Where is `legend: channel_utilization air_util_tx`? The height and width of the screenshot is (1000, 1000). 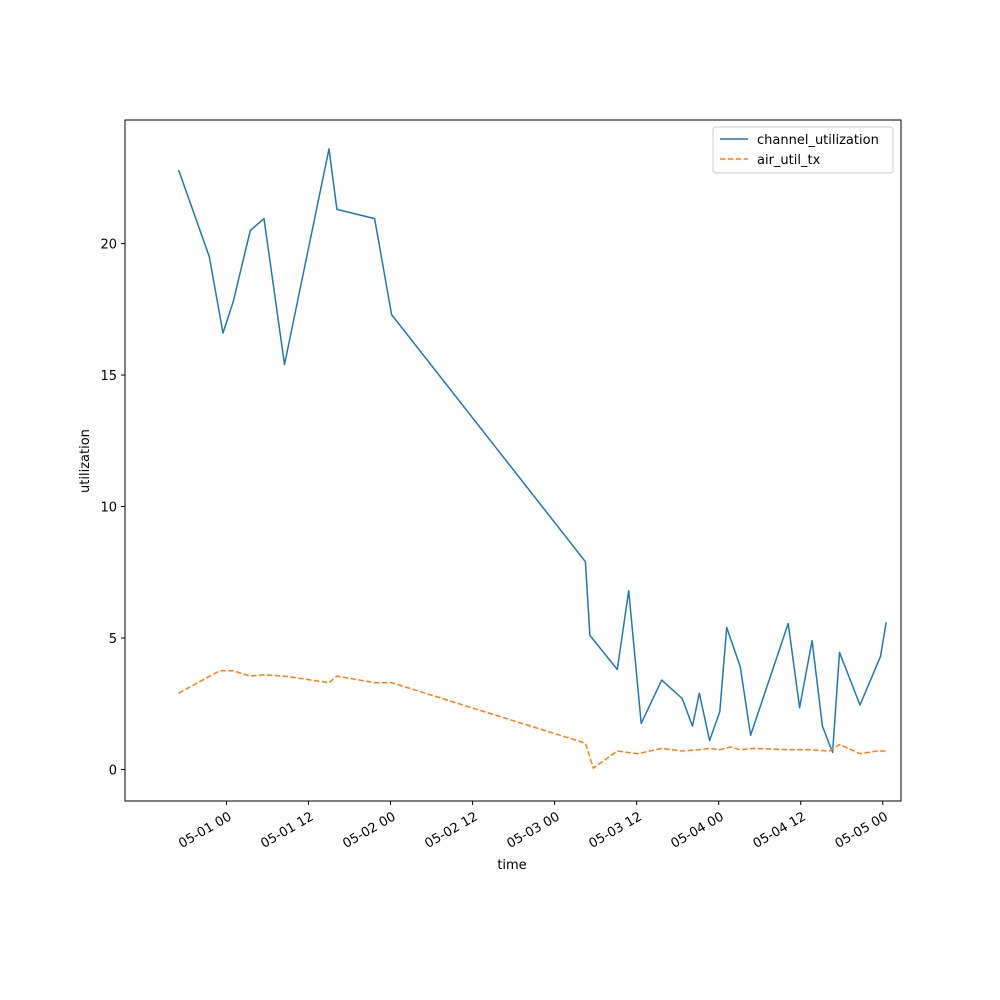 legend: channel_utilization air_util_tx is located at coordinates (803, 150).